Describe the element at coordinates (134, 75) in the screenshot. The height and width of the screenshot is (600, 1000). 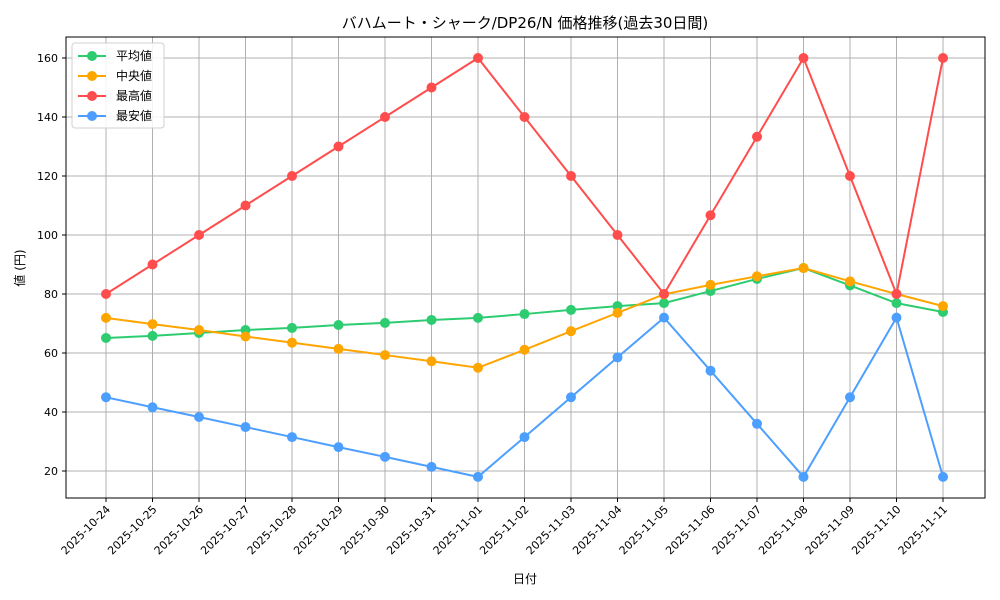
I see `legend-label: 中央値` at that location.